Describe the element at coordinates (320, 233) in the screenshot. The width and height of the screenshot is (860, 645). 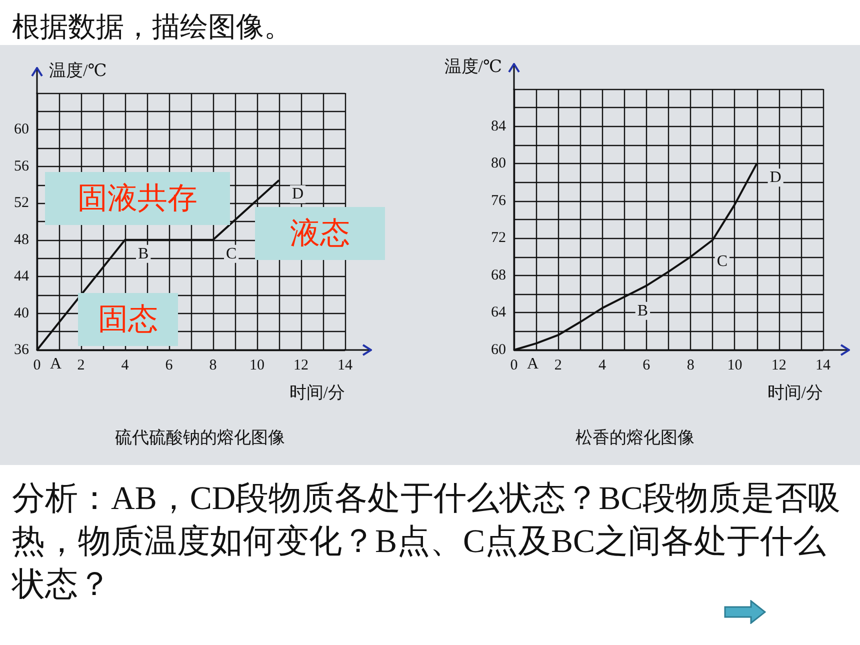
I see `annotation: 液态` at that location.